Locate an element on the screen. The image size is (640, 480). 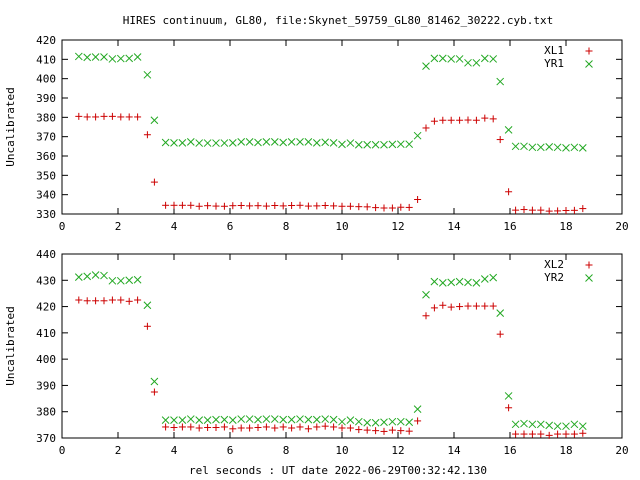
bottom-y-axis-label: Uncalibrated is located at coordinates (10, 345).